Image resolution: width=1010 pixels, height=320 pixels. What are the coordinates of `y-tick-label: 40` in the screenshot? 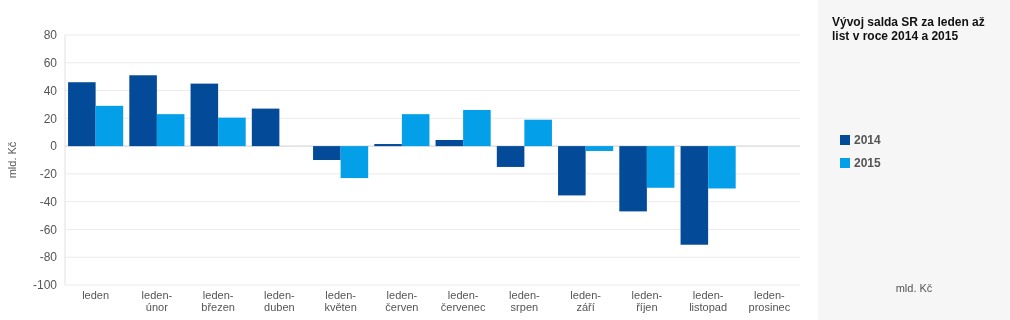 It's located at (50, 90).